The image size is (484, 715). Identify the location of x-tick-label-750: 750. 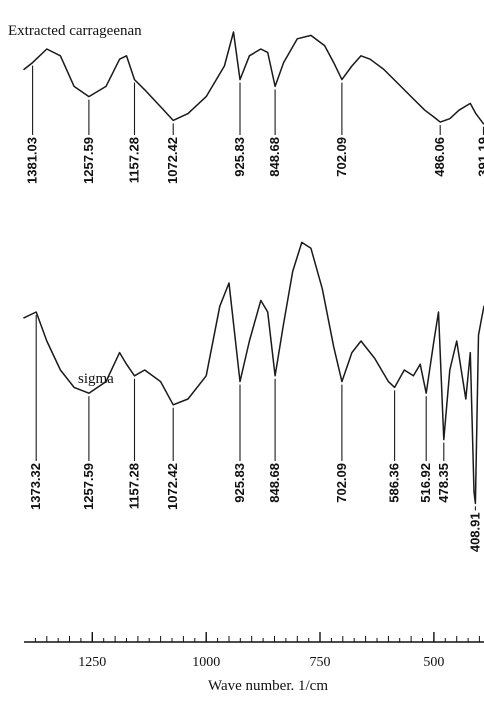
(320, 662).